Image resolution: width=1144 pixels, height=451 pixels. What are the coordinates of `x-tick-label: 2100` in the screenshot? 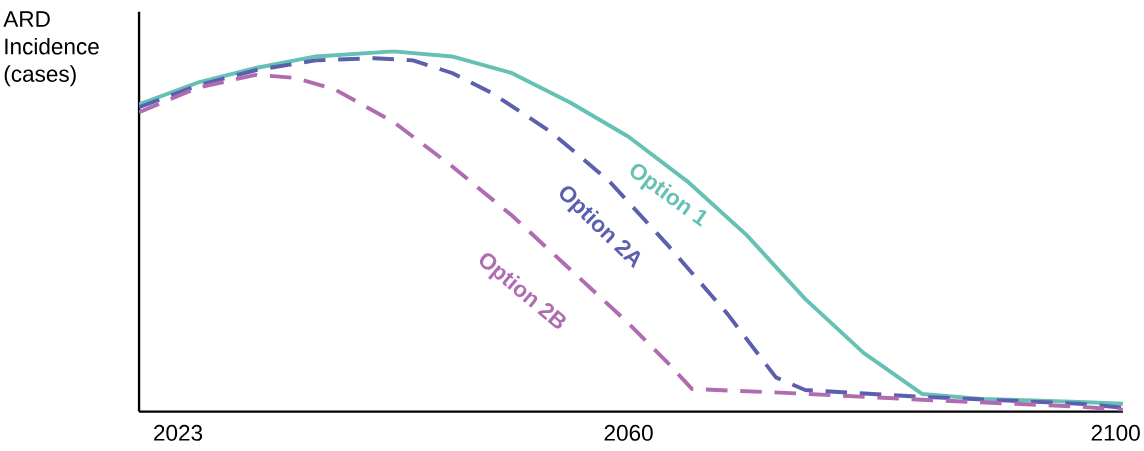 It's located at (1115, 432).